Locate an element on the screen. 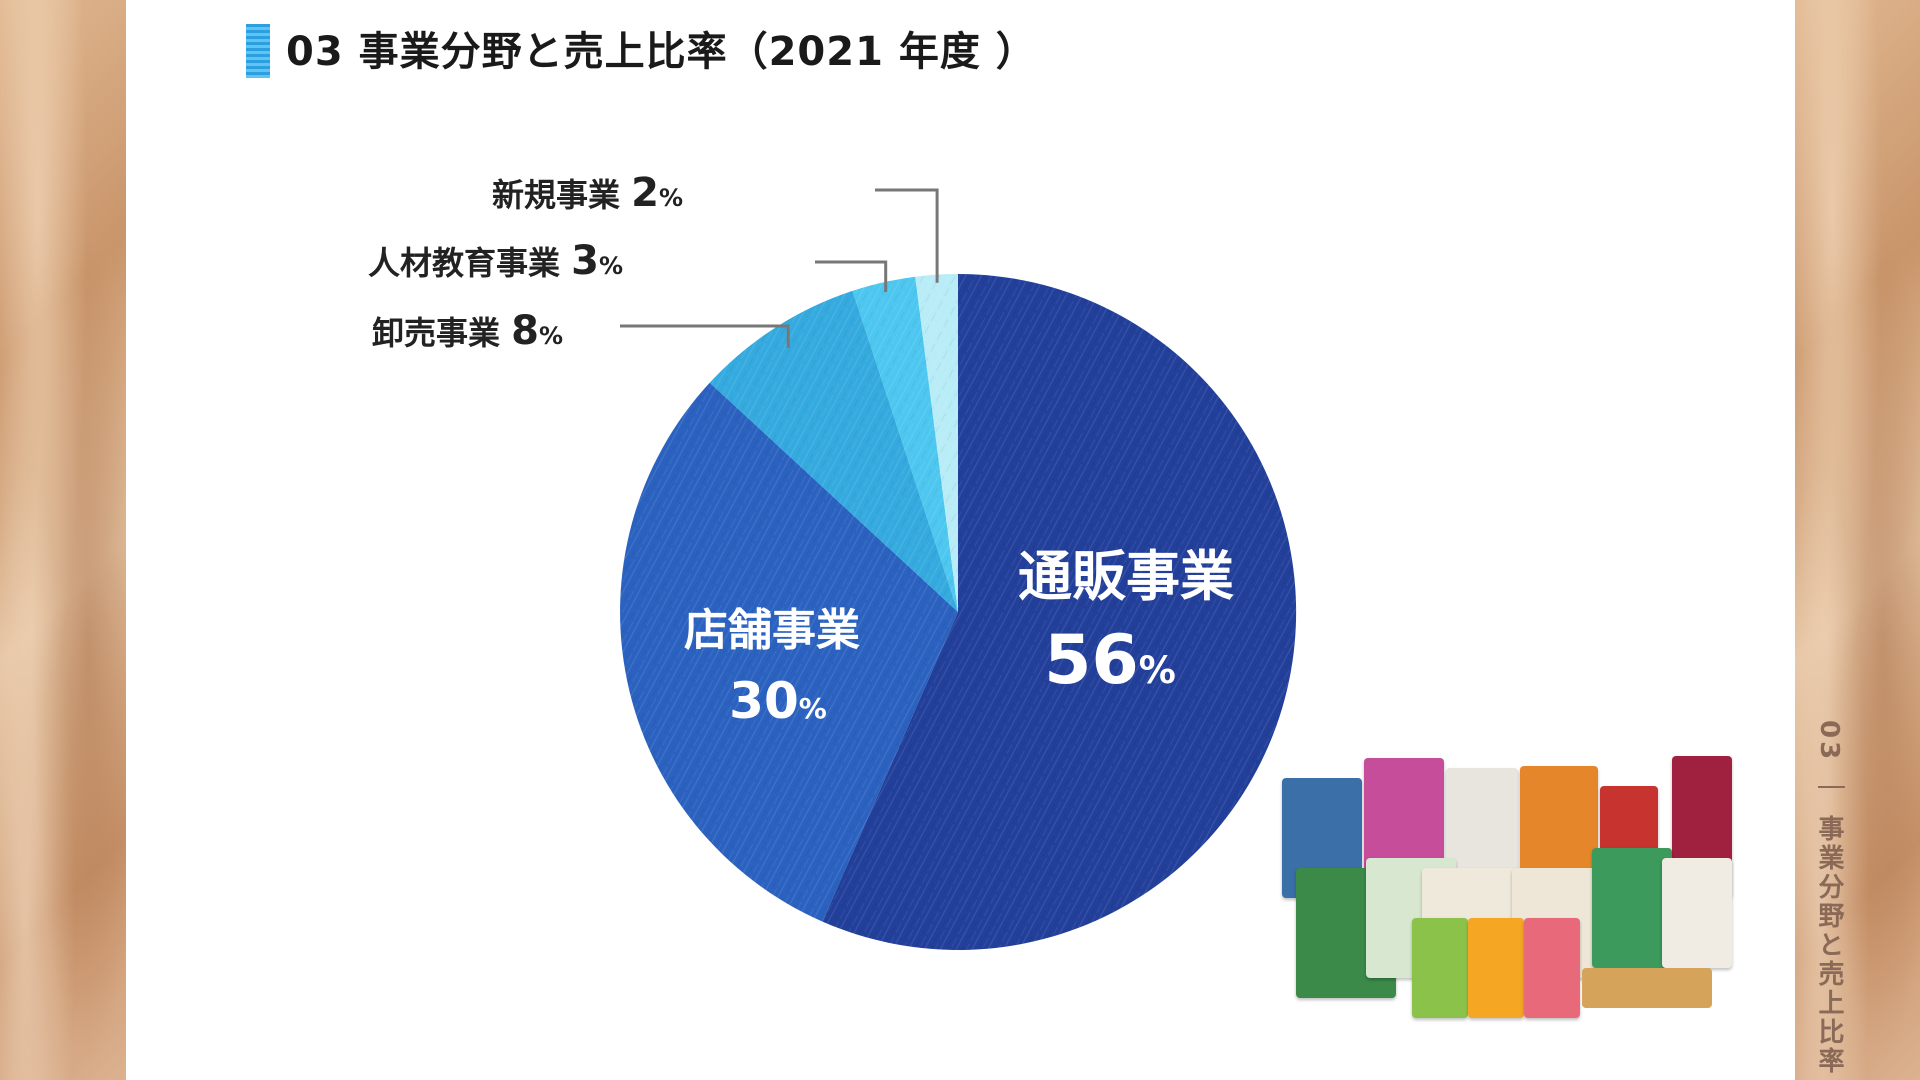 This screenshot has height=1080, width=1920. slice-label-5: 新規事業 2% is located at coordinates (587, 193).